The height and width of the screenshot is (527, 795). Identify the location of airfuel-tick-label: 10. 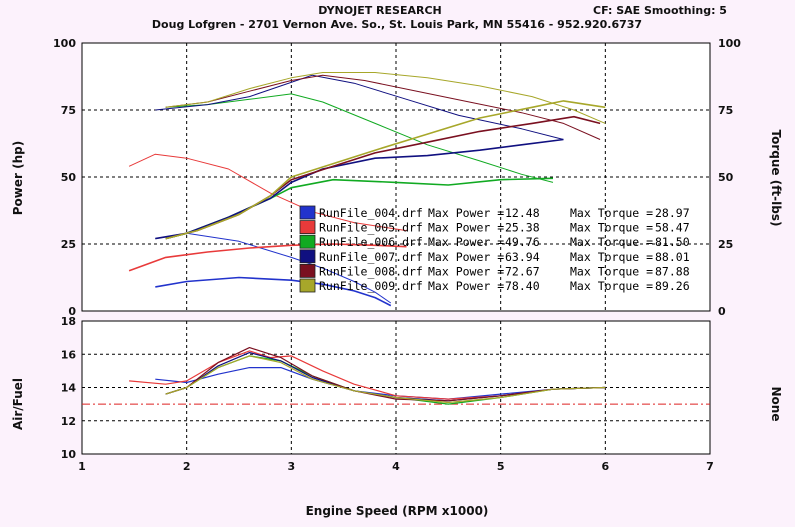
(69, 454).